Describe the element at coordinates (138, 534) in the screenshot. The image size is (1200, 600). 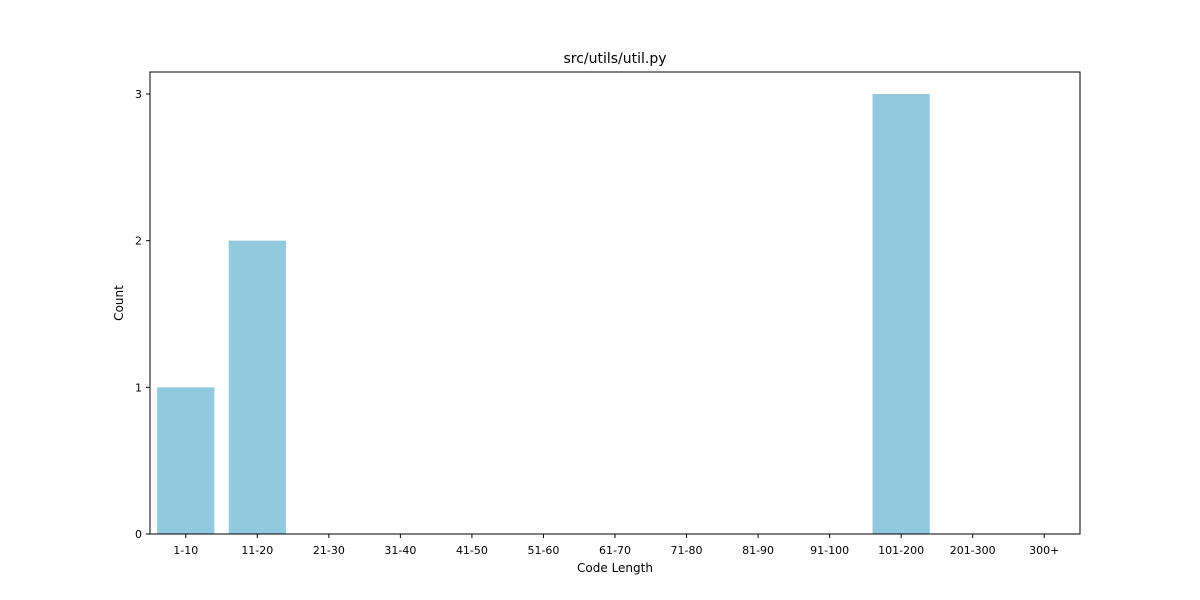
I see `y-tick-label: 0` at that location.